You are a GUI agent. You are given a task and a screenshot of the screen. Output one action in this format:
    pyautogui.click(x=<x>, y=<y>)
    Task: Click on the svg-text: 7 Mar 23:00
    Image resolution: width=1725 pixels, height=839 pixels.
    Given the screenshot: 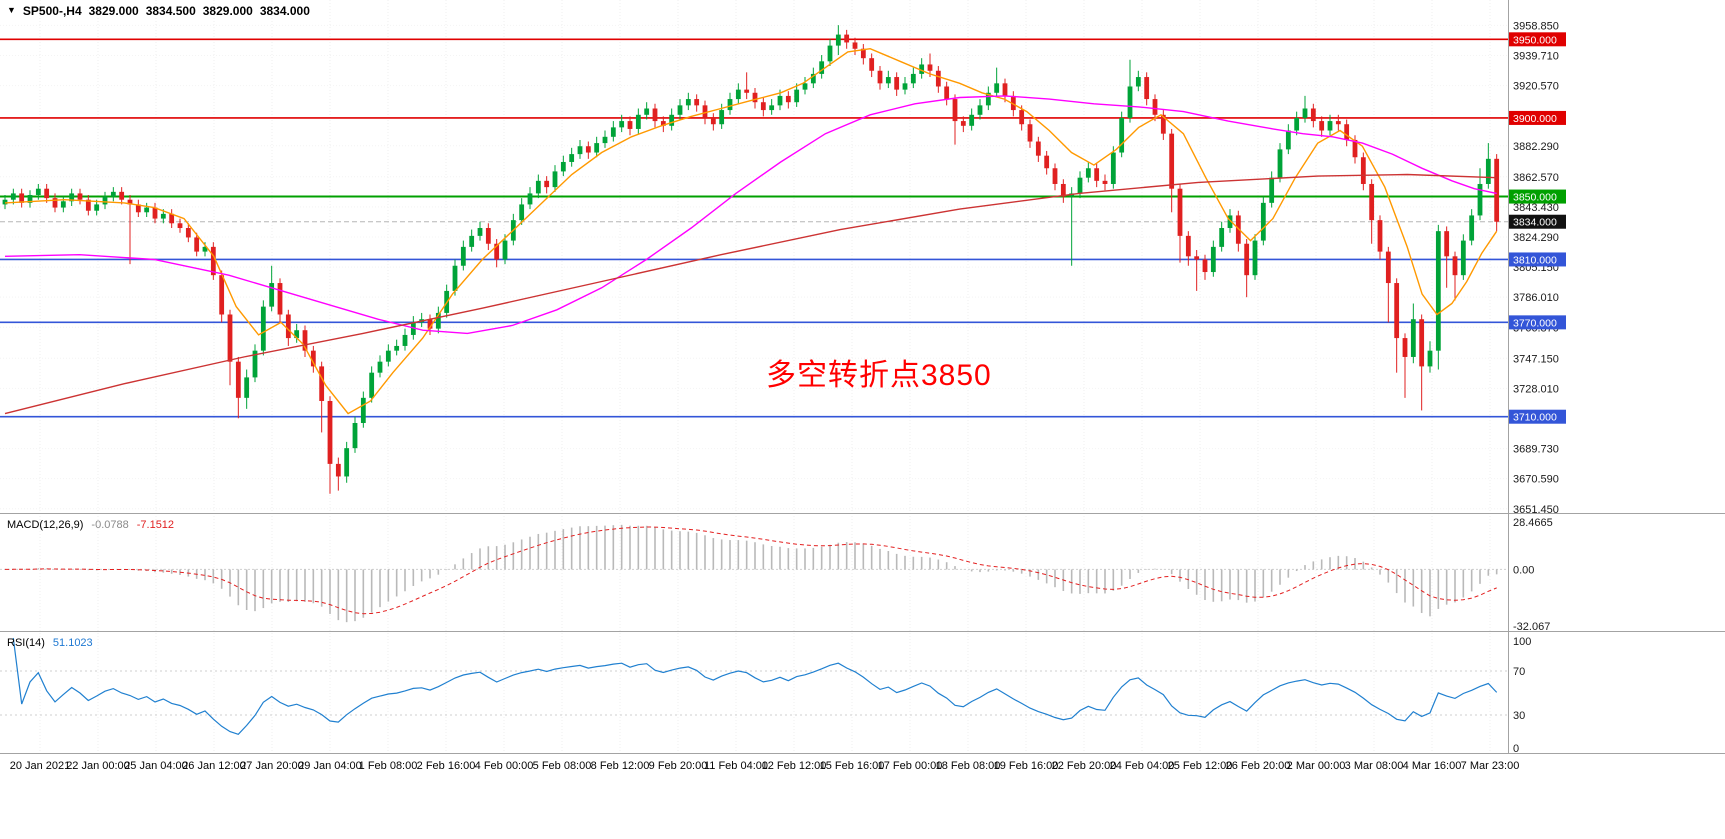 What is the action you would take?
    pyautogui.click(x=1490, y=766)
    